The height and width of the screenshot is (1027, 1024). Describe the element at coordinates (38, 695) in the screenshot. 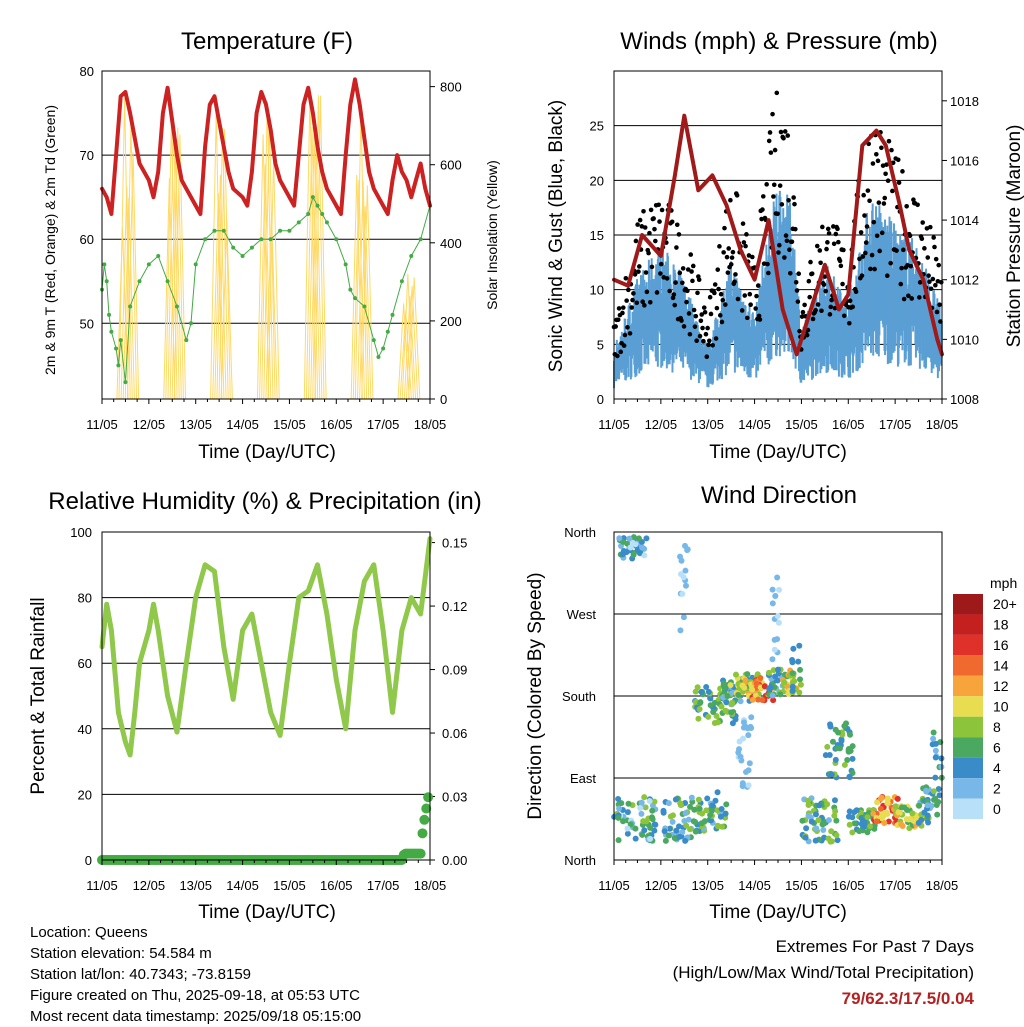

I see `rh-ylabel-left: Percent & Total Rainfall` at that location.